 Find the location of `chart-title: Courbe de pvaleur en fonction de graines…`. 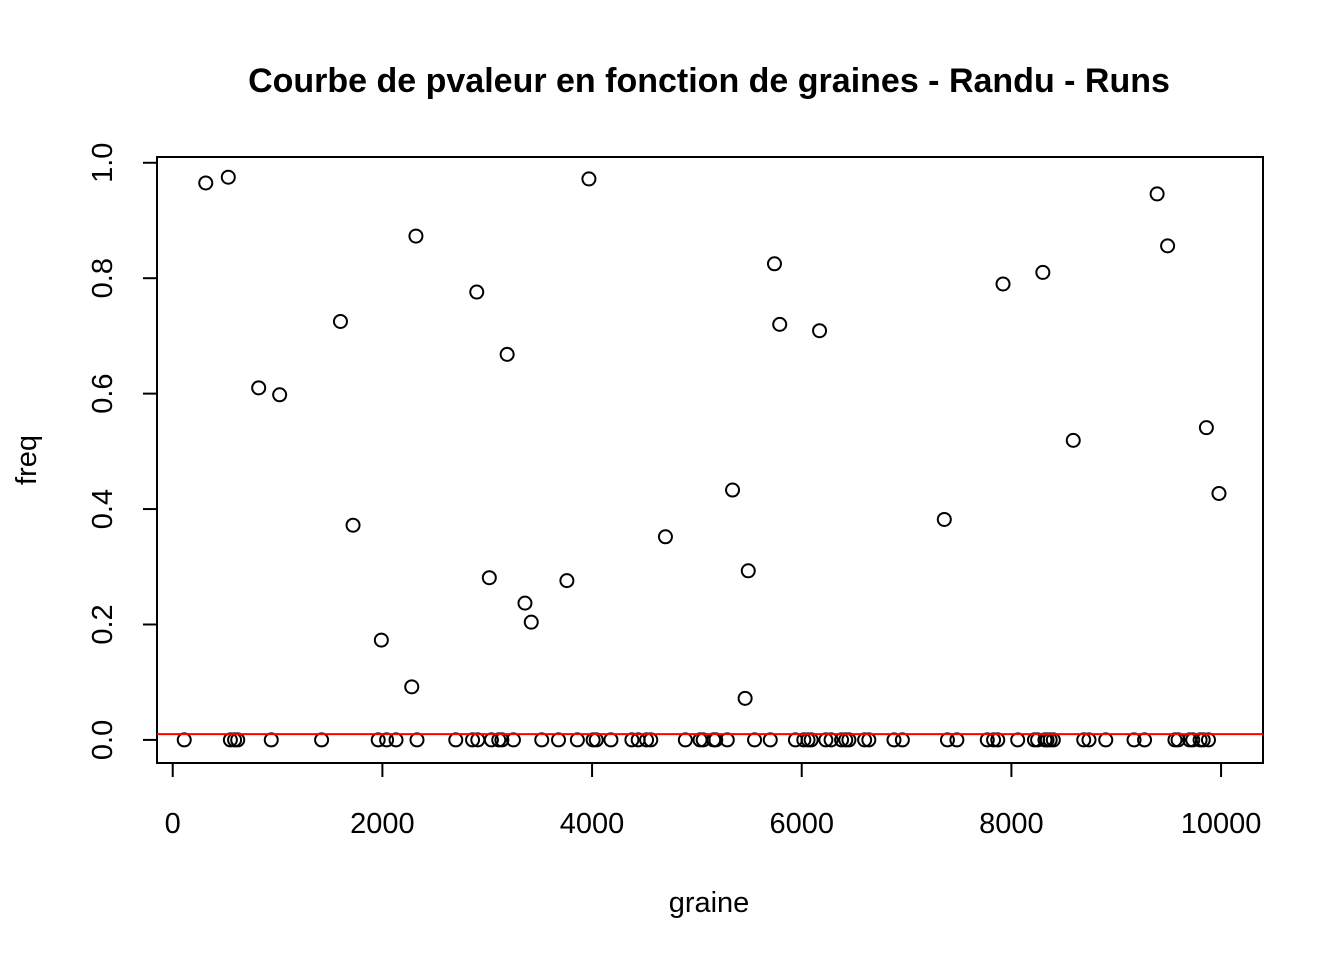

chart-title: Courbe de pvaleur en fonction de graines… is located at coordinates (709, 81).